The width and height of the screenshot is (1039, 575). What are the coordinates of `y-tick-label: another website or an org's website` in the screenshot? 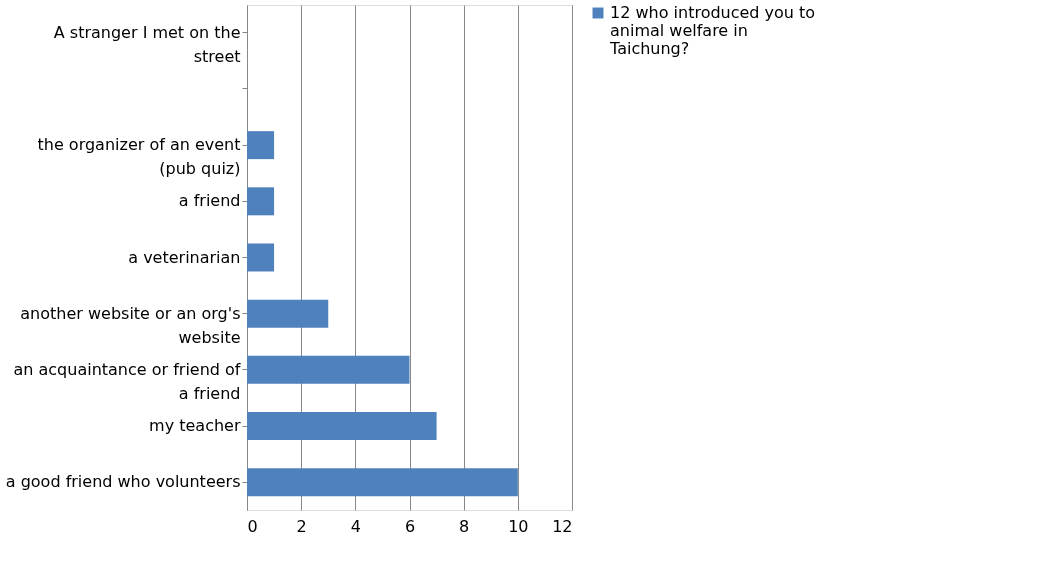 It's located at (130, 325).